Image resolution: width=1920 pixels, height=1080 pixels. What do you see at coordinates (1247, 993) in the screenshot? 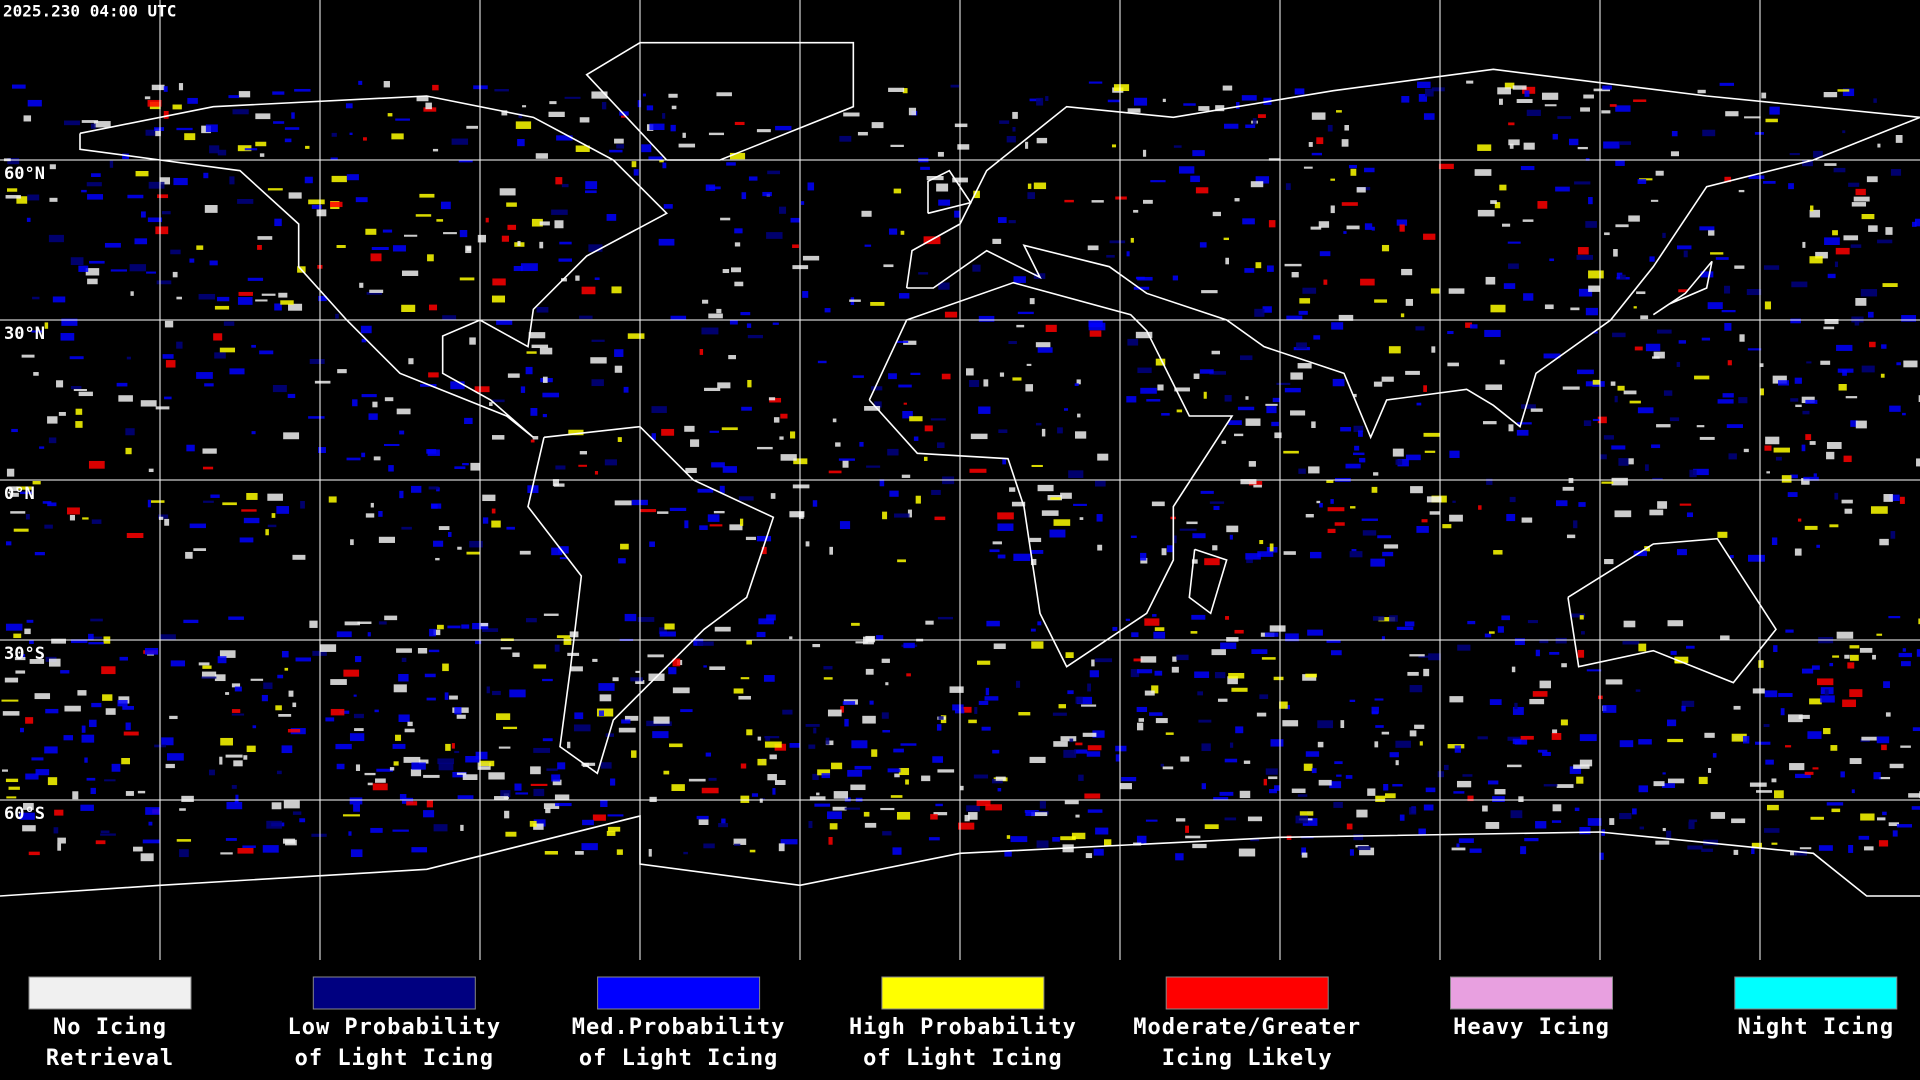
I see `legend-swatch` at bounding box center [1247, 993].